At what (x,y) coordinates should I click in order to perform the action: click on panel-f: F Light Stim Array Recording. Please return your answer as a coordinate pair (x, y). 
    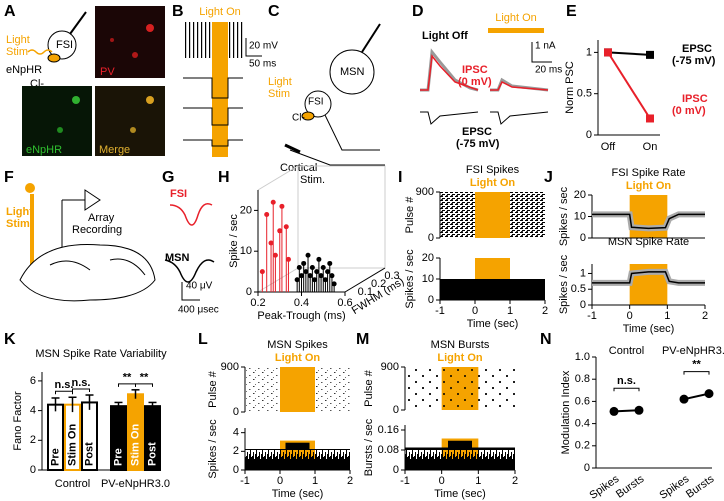
    Looking at the image, I should click on (80, 235).